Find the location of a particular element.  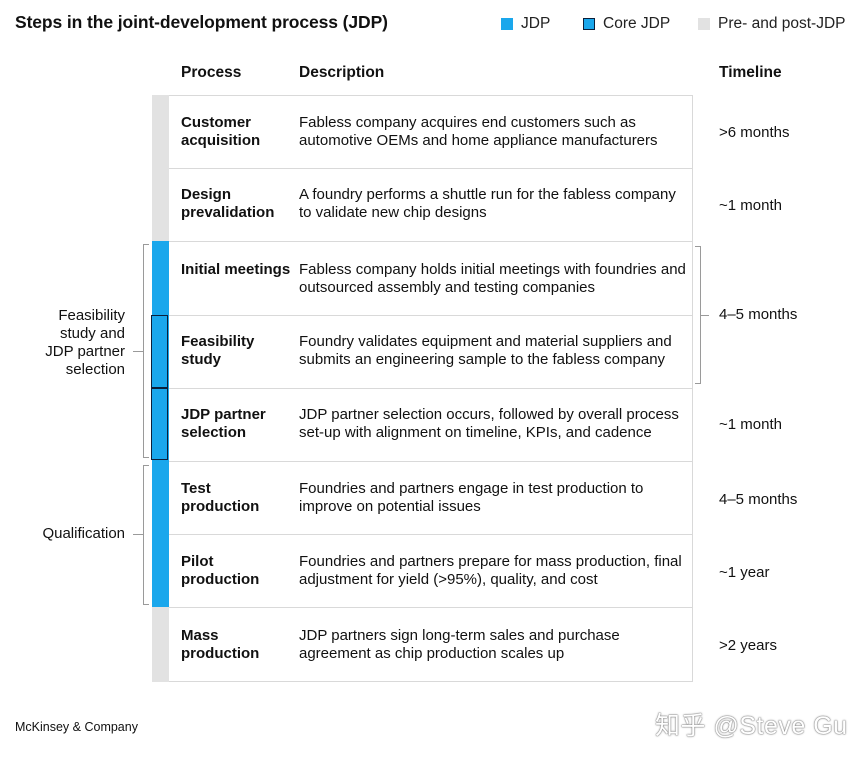

group-label-qualification: Qualification is located at coordinates (83, 533).